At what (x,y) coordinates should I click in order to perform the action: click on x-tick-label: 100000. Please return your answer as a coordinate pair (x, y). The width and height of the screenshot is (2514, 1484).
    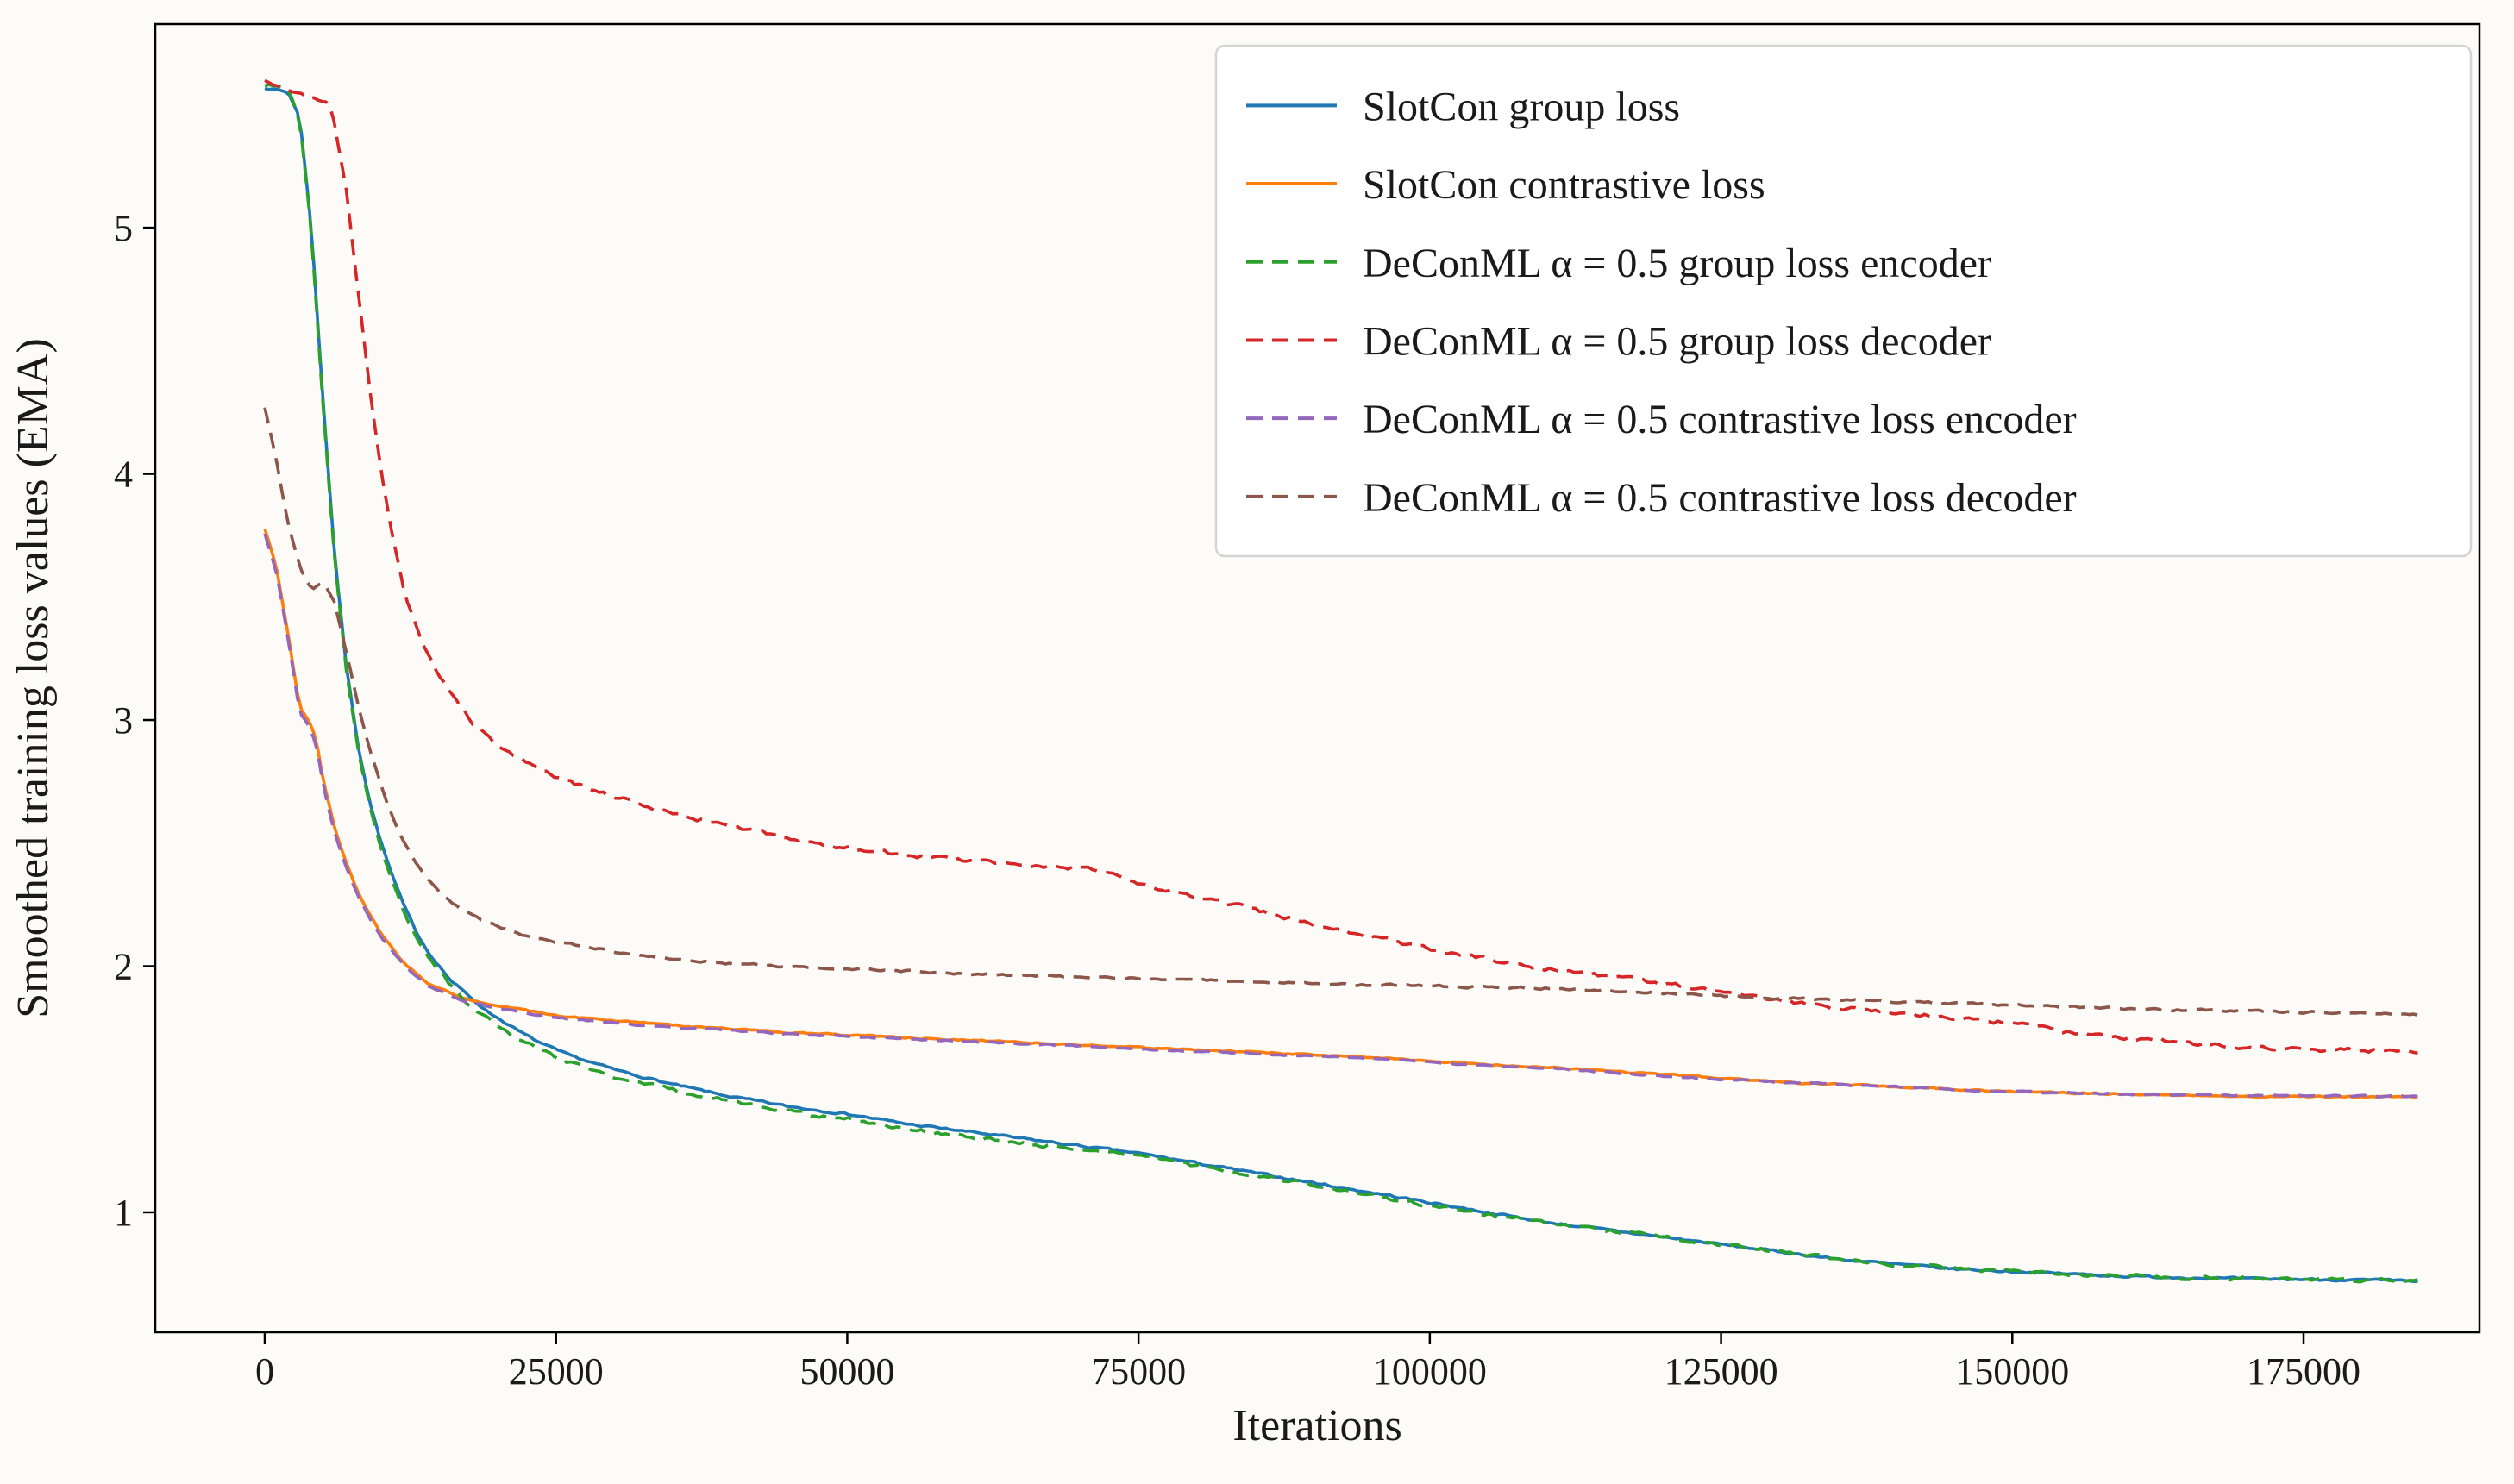
    Looking at the image, I should click on (1430, 1371).